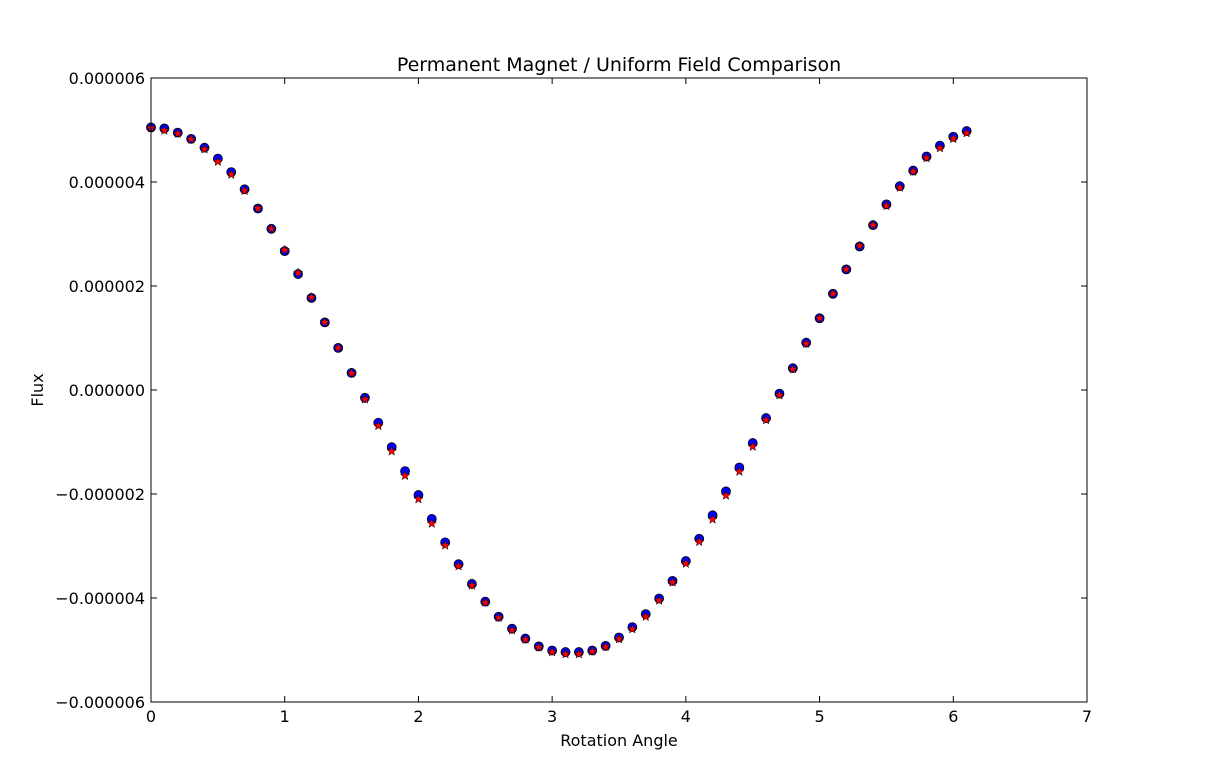 This screenshot has height=780, width=1207. Describe the element at coordinates (37, 389) in the screenshot. I see `y-axis-label: Flux` at that location.